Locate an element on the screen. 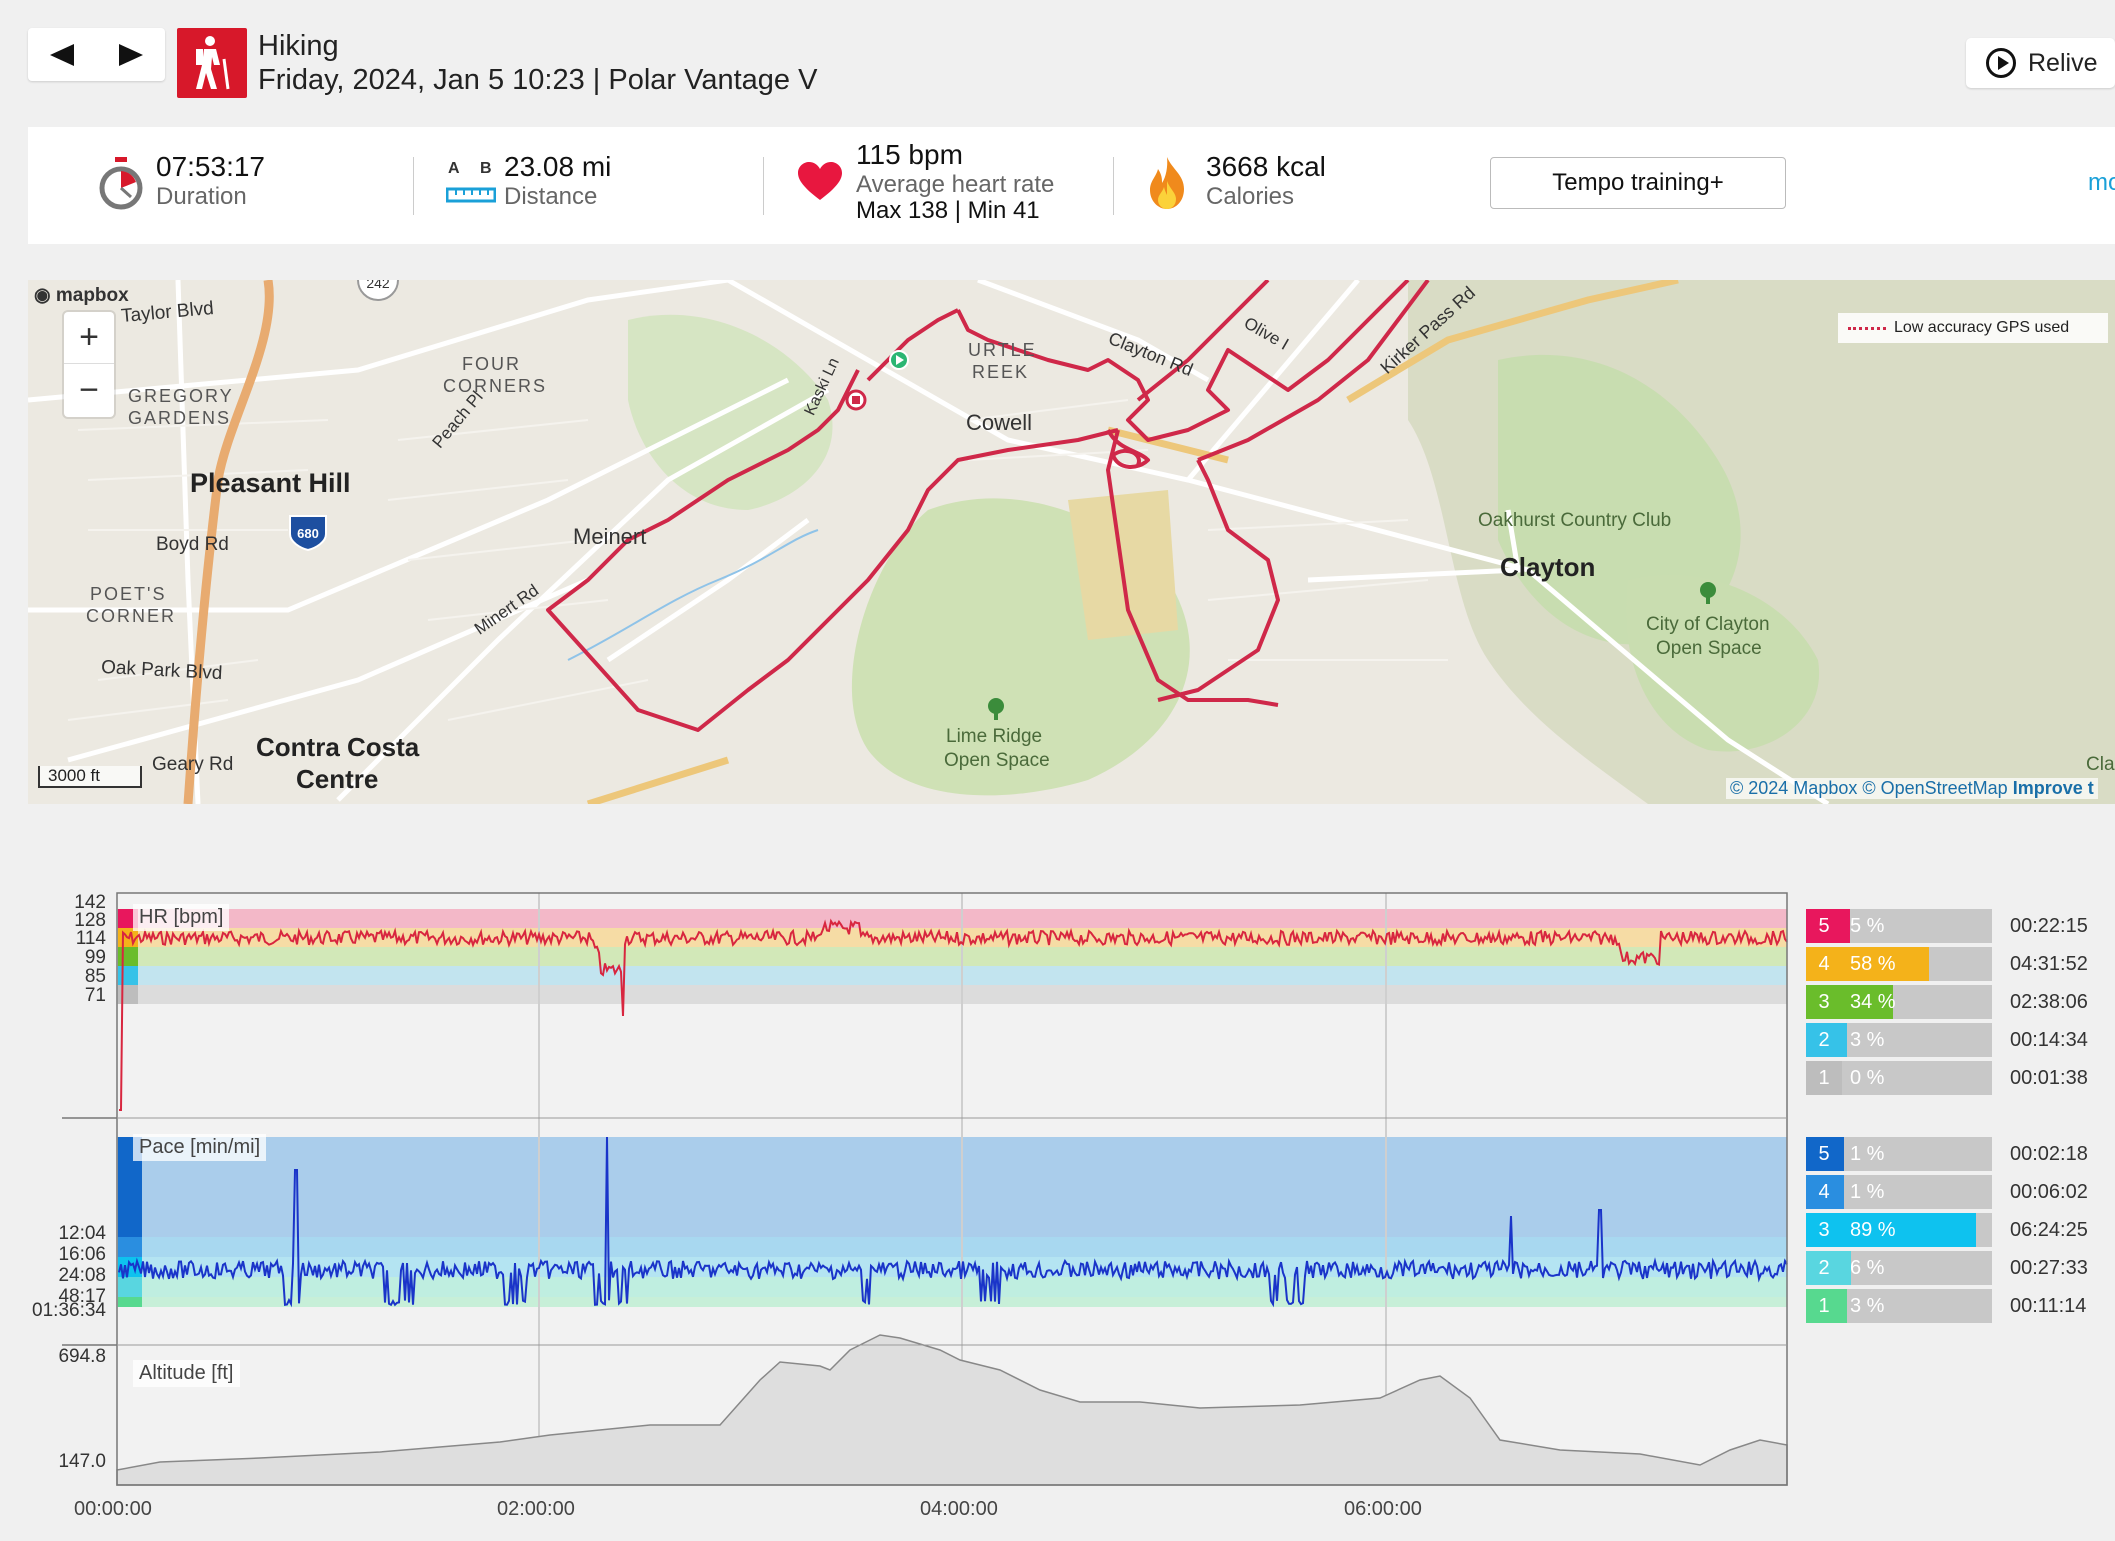 This screenshot has width=2115, height=1541. relive-button: Relive is located at coordinates (2040, 63).